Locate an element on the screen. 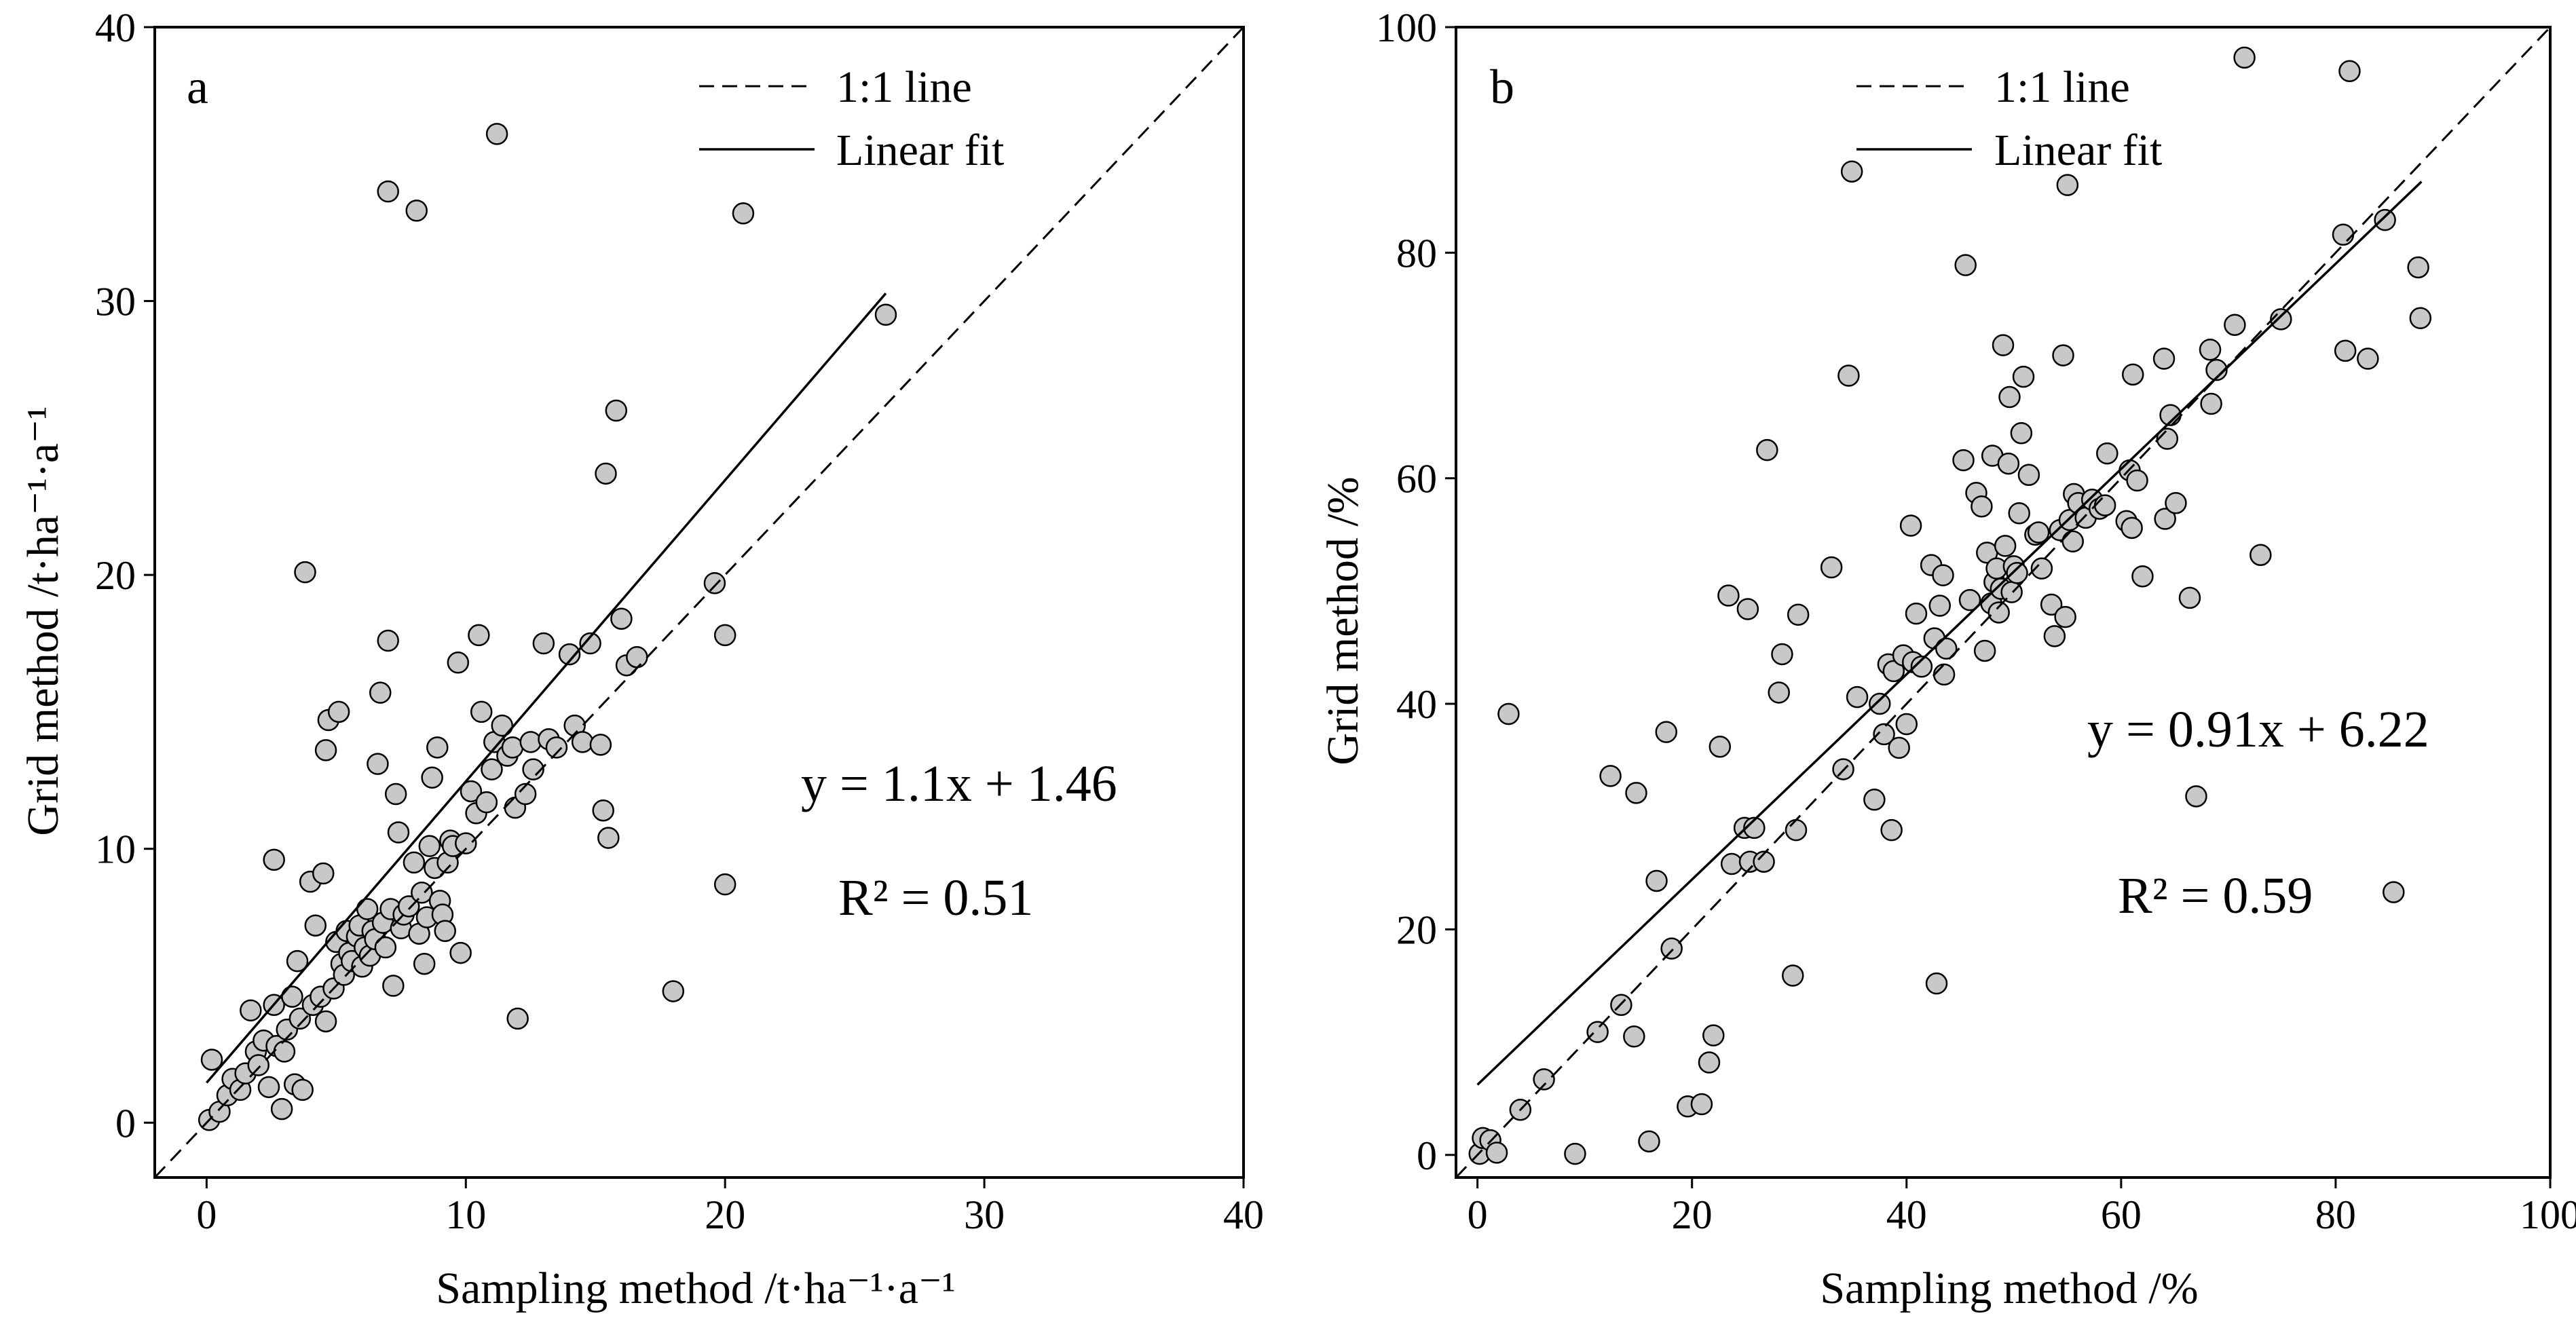 Image resolution: width=2576 pixels, height=1339 pixels. panel-a-x-ticks: 0 10 20 30 40 is located at coordinates (730, 1207).